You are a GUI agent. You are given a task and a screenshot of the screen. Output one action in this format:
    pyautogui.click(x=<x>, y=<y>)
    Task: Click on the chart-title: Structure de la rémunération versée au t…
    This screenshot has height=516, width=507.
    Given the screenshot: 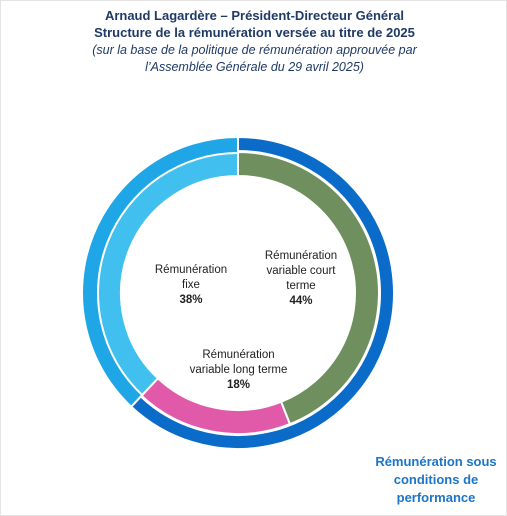 What is the action you would take?
    pyautogui.click(x=254, y=32)
    